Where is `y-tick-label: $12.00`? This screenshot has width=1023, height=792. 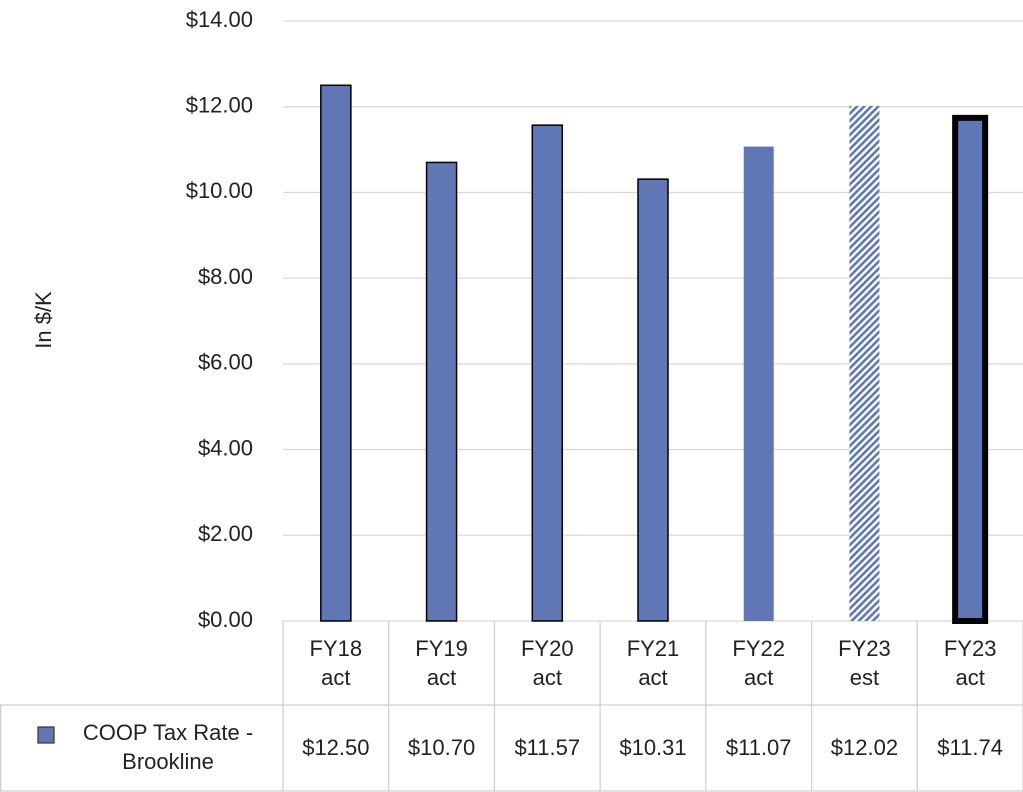 y-tick-label: $12.00 is located at coordinates (219, 105).